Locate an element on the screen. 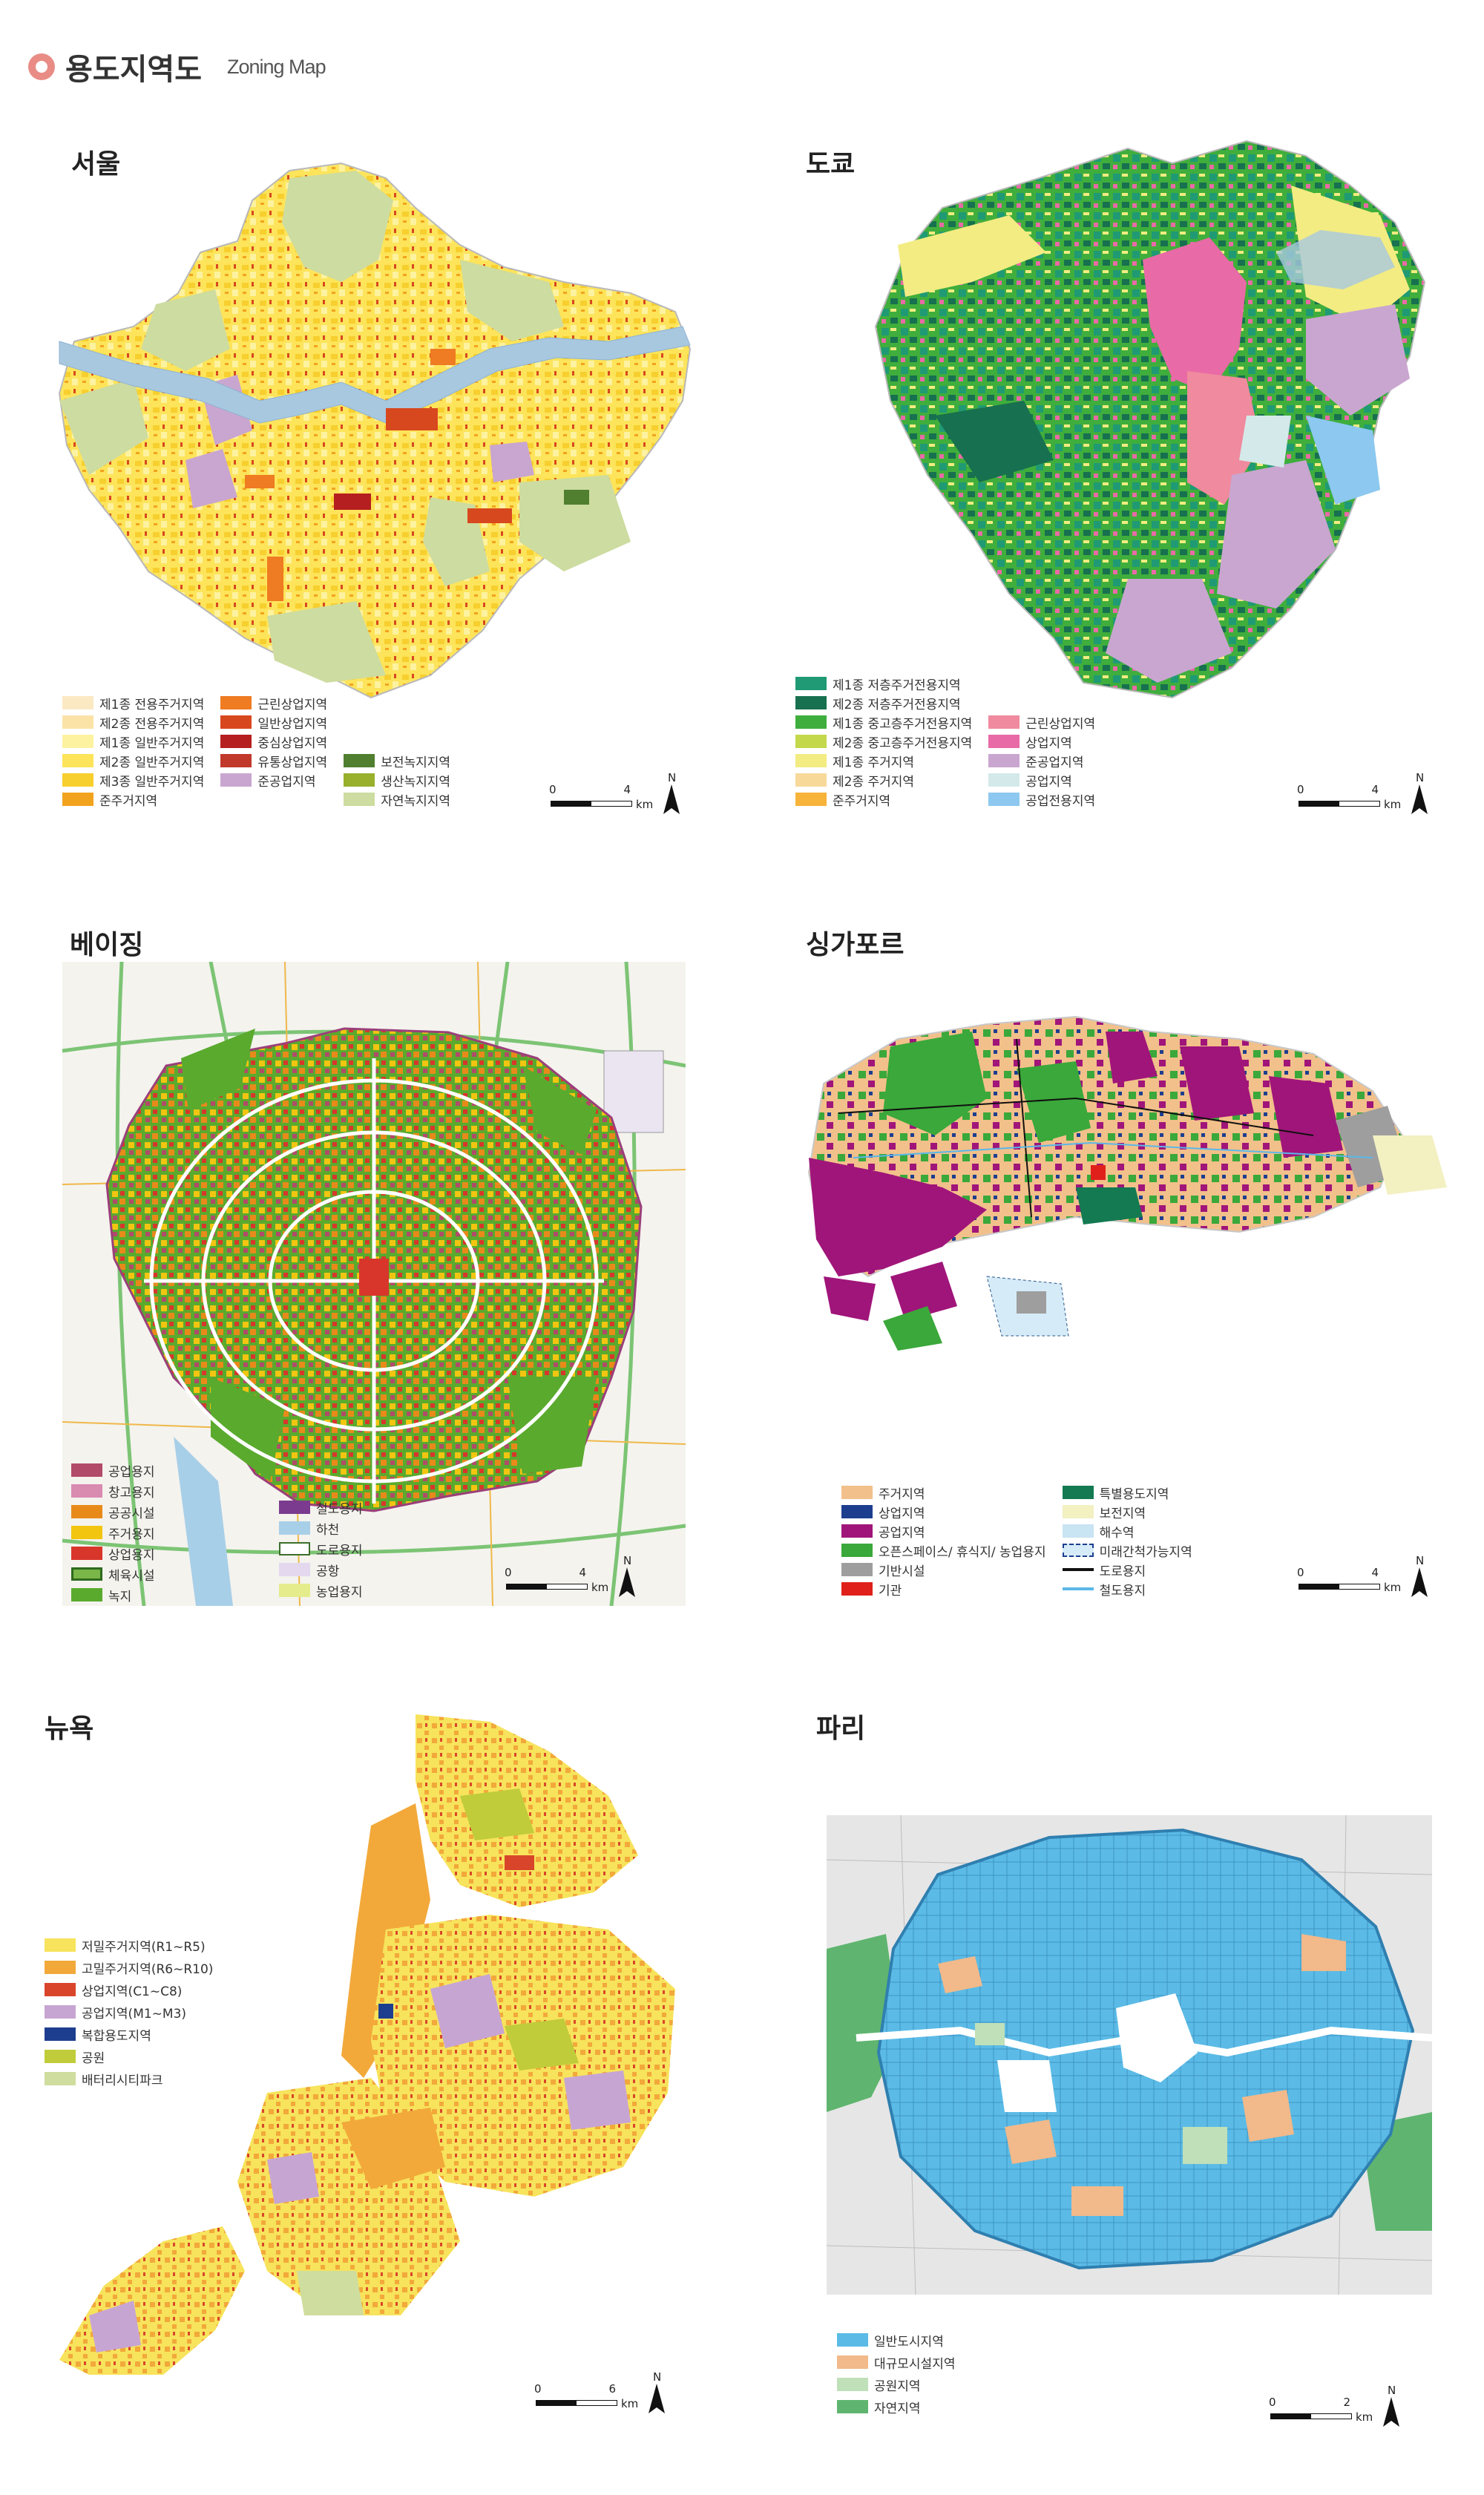 This screenshot has height=2495, width=1484. legend-item: 생산녹지지역 is located at coordinates (397, 781).